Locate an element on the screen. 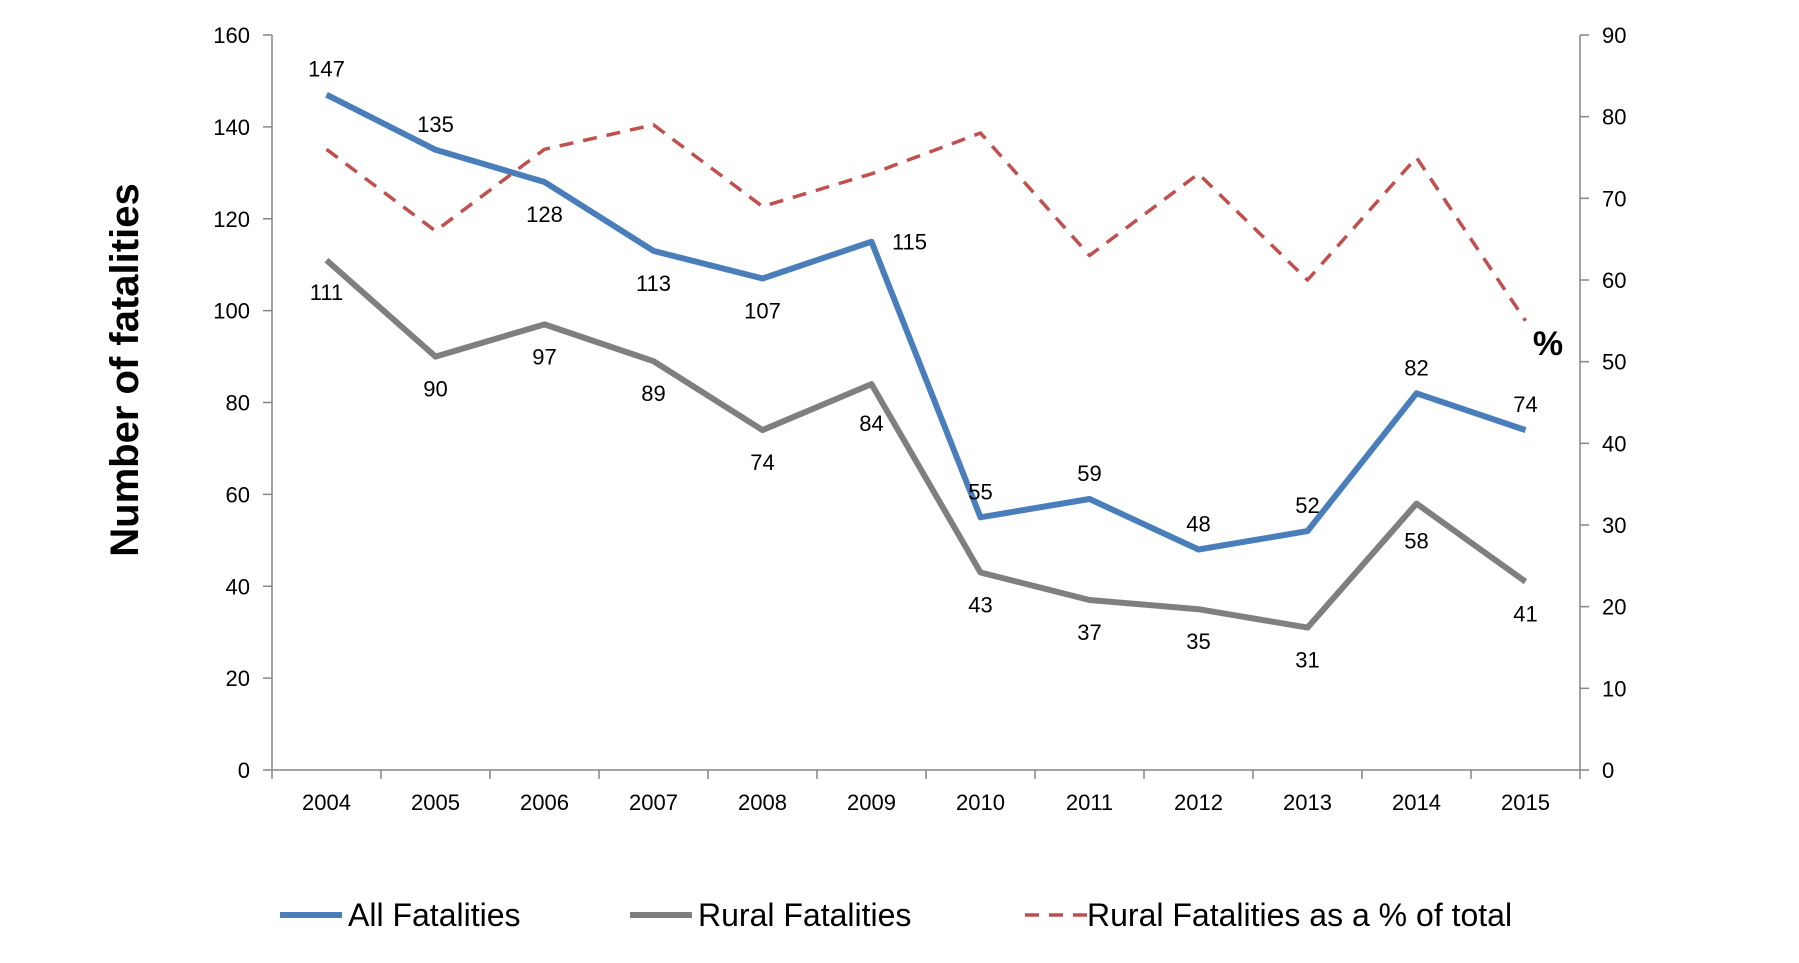 This screenshot has width=1799, height=963. data-label: 41 is located at coordinates (1525, 614).